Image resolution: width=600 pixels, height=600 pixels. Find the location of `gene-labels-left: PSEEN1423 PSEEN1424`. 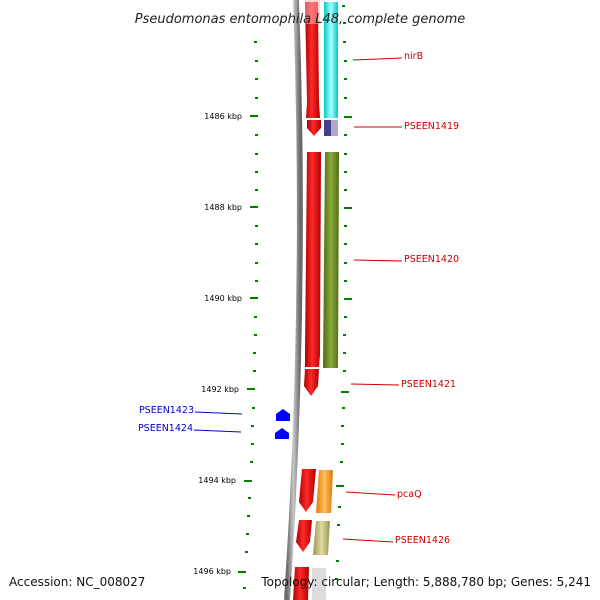

gene-labels-left: PSEEN1423 PSEEN1424 is located at coordinates (190, 419).